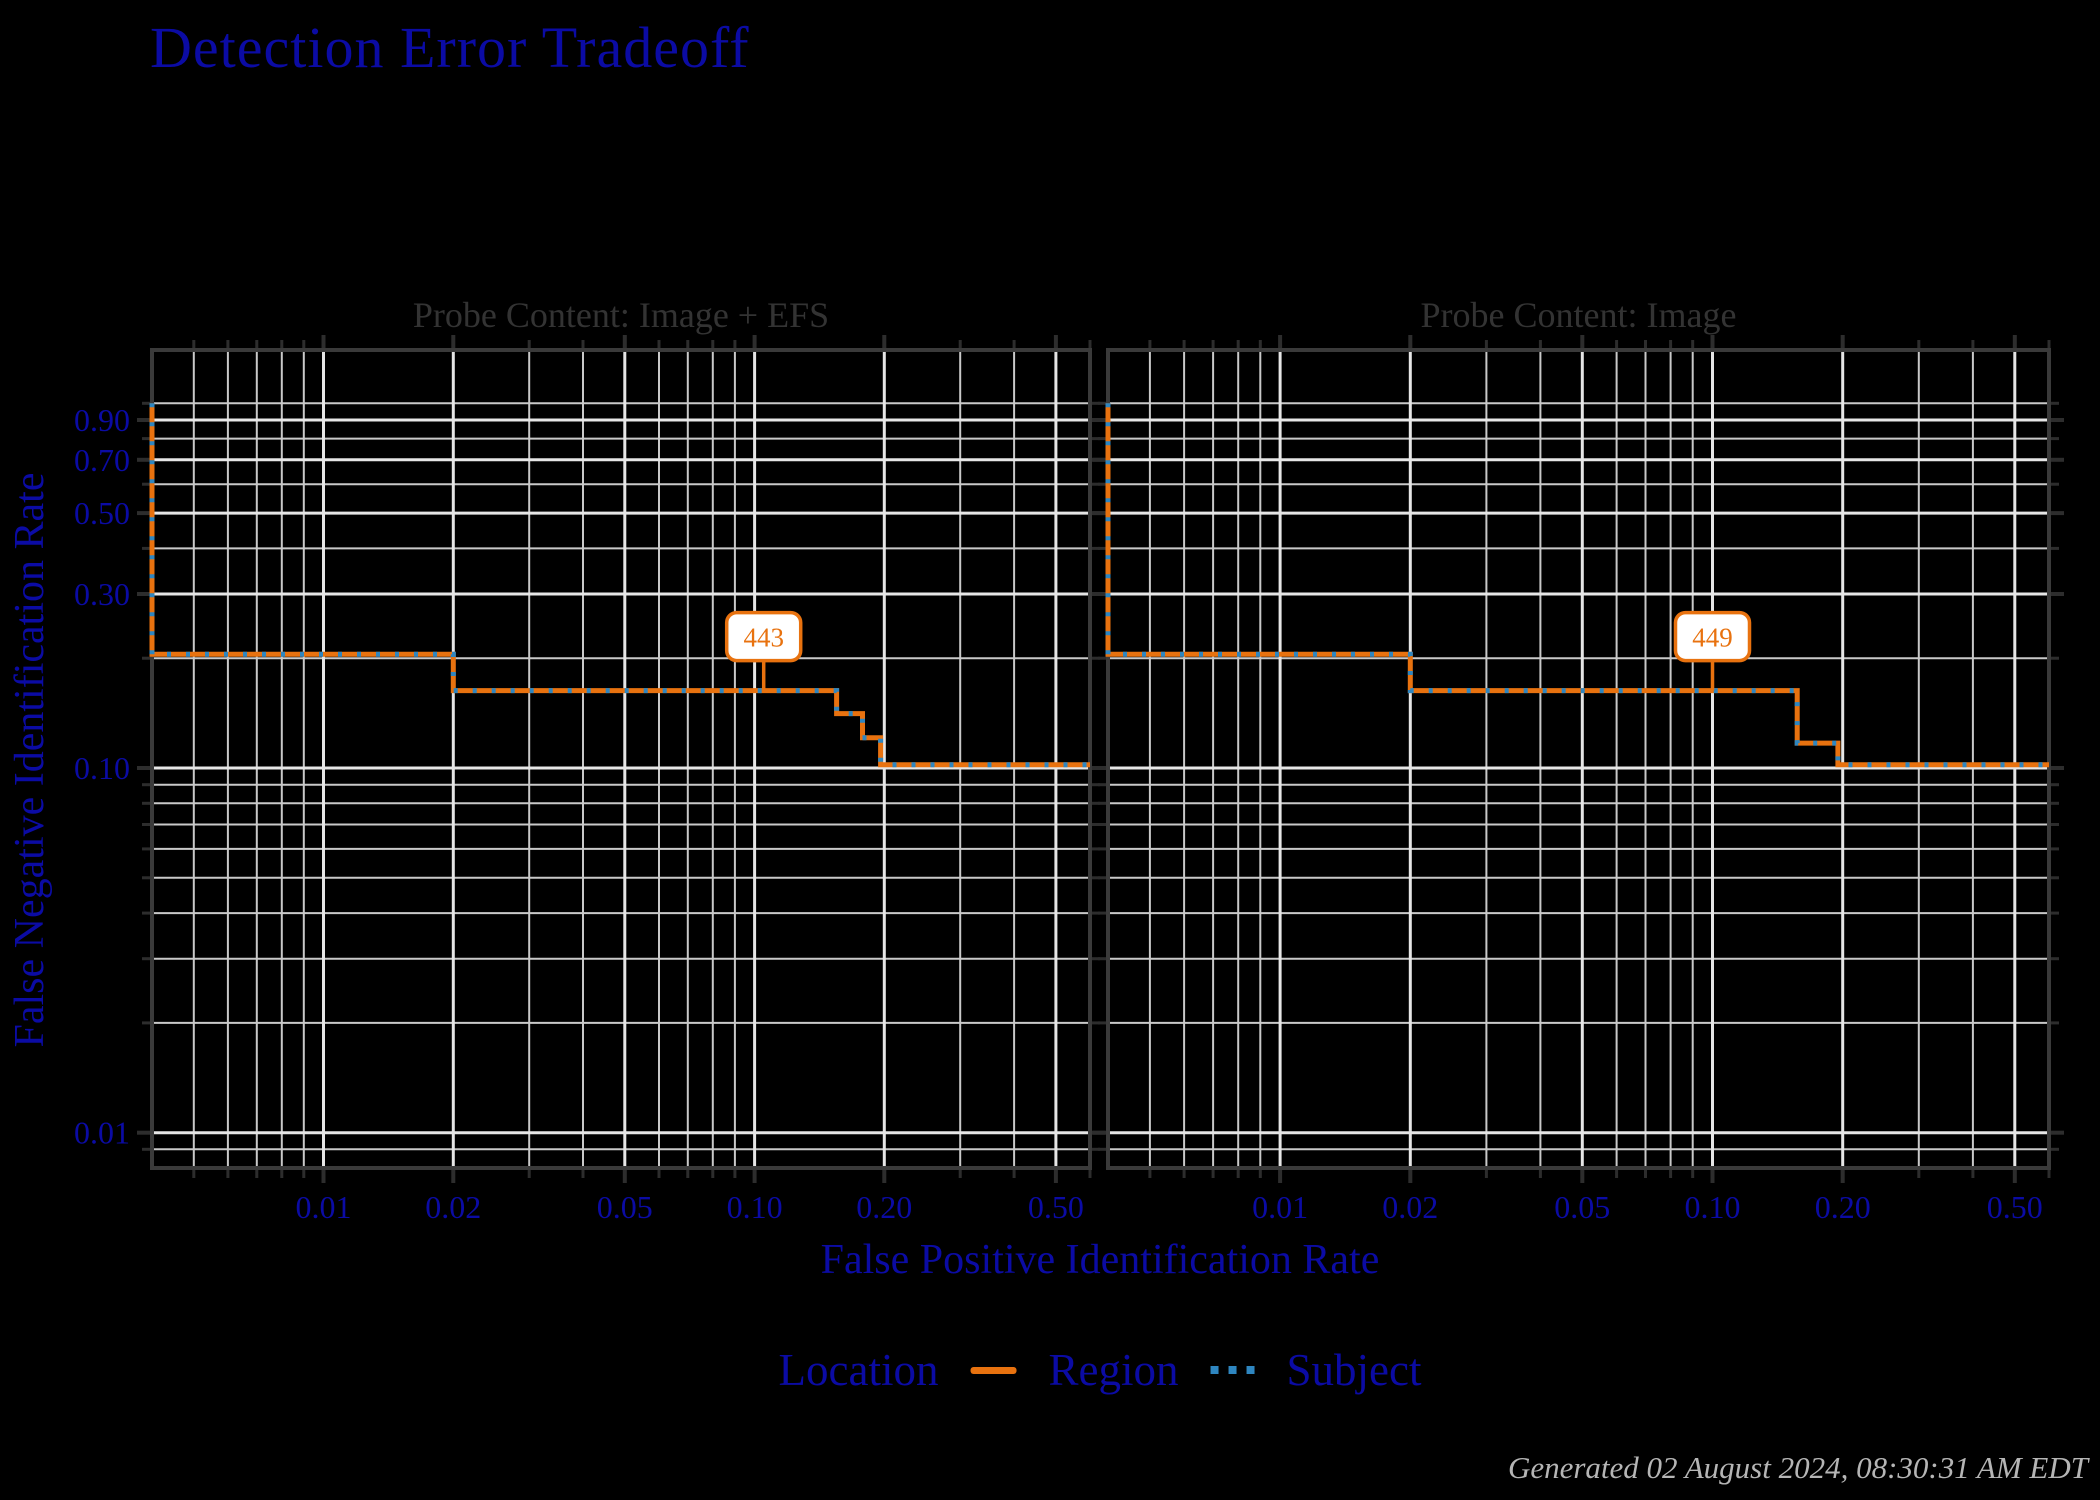 This screenshot has height=1500, width=2100. I want to click on panel-title-image-efs: Probe Content: Image + EFS, so click(621, 315).